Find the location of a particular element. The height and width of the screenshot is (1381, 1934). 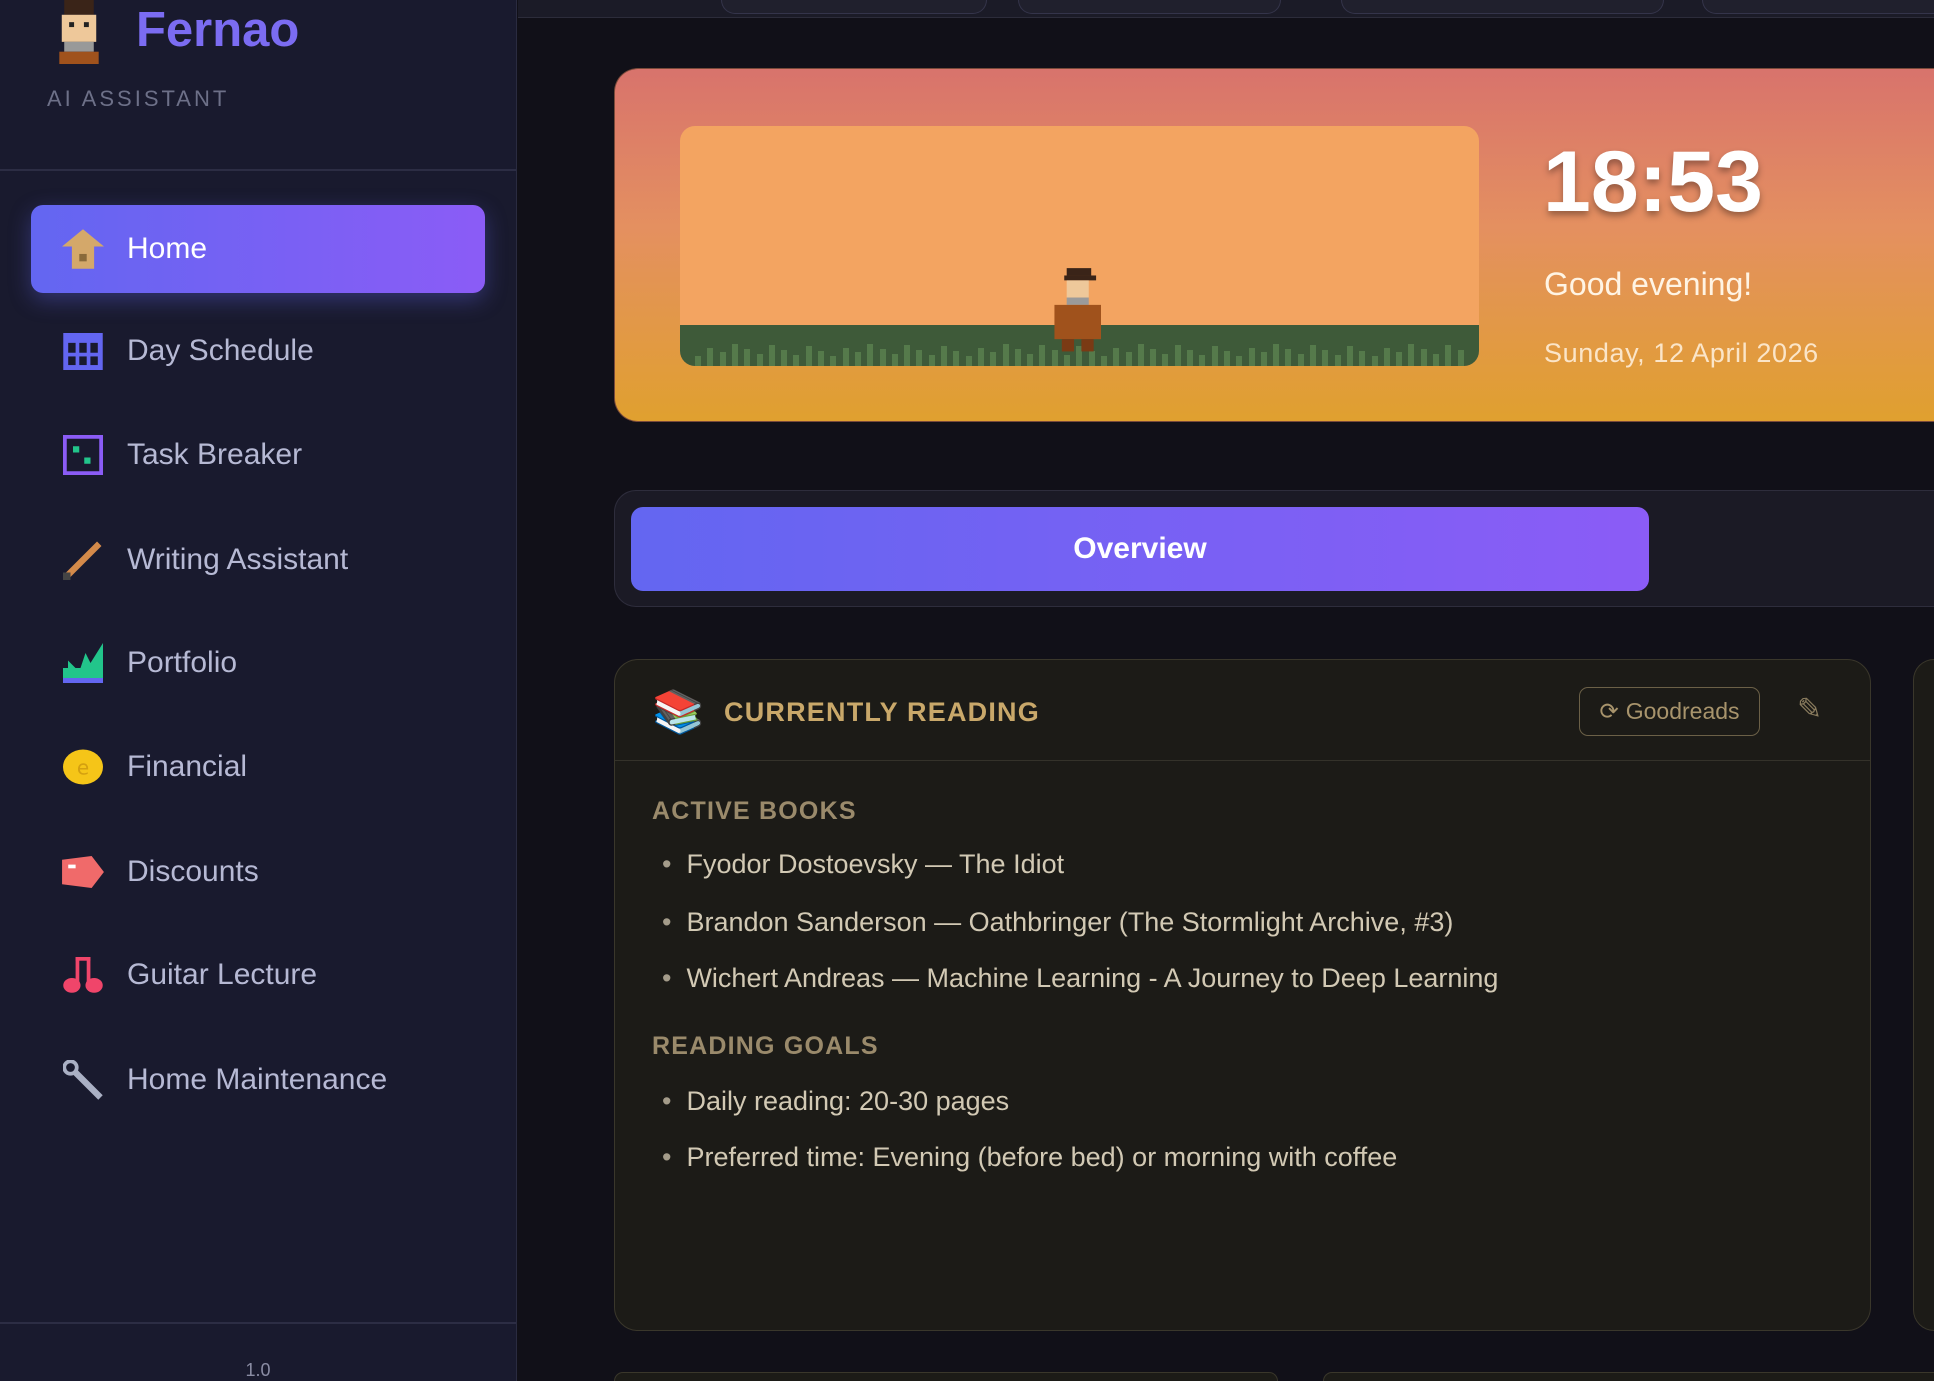

character-sprite is located at coordinates (1077, 310).